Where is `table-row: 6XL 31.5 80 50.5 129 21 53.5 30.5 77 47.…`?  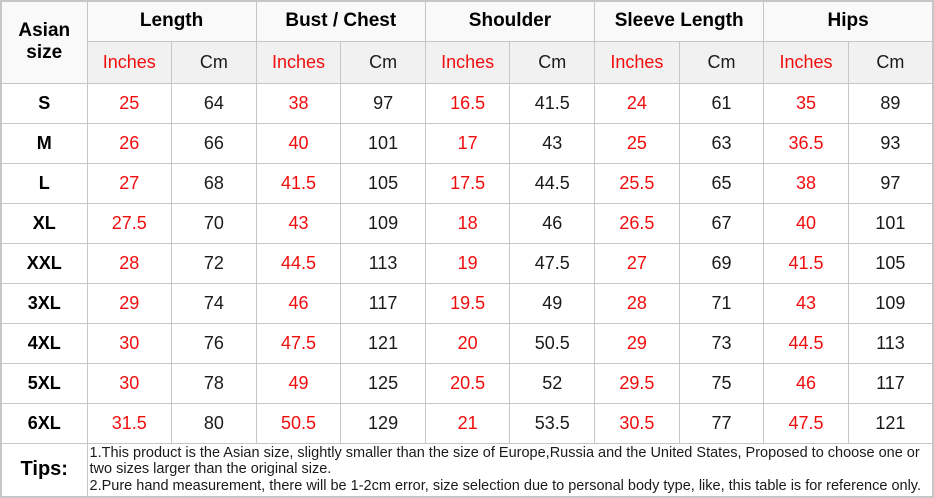 table-row: 6XL 31.5 80 50.5 129 21 53.5 30.5 77 47.… is located at coordinates (467, 423).